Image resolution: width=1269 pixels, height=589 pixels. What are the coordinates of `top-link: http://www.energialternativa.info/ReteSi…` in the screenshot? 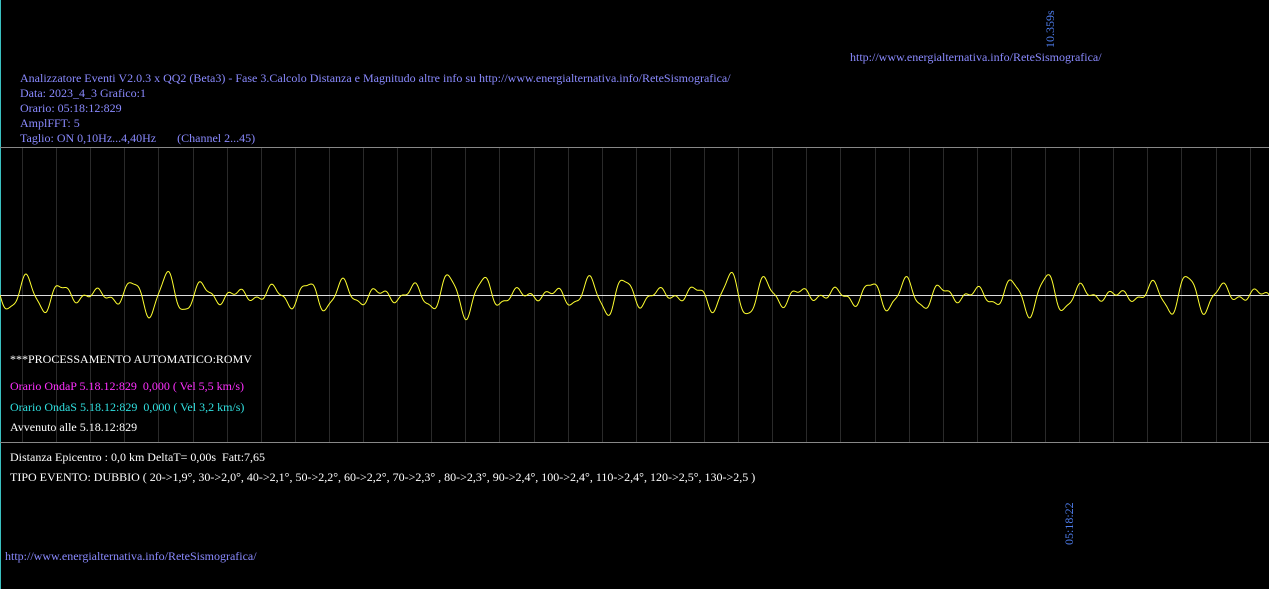 It's located at (976, 57).